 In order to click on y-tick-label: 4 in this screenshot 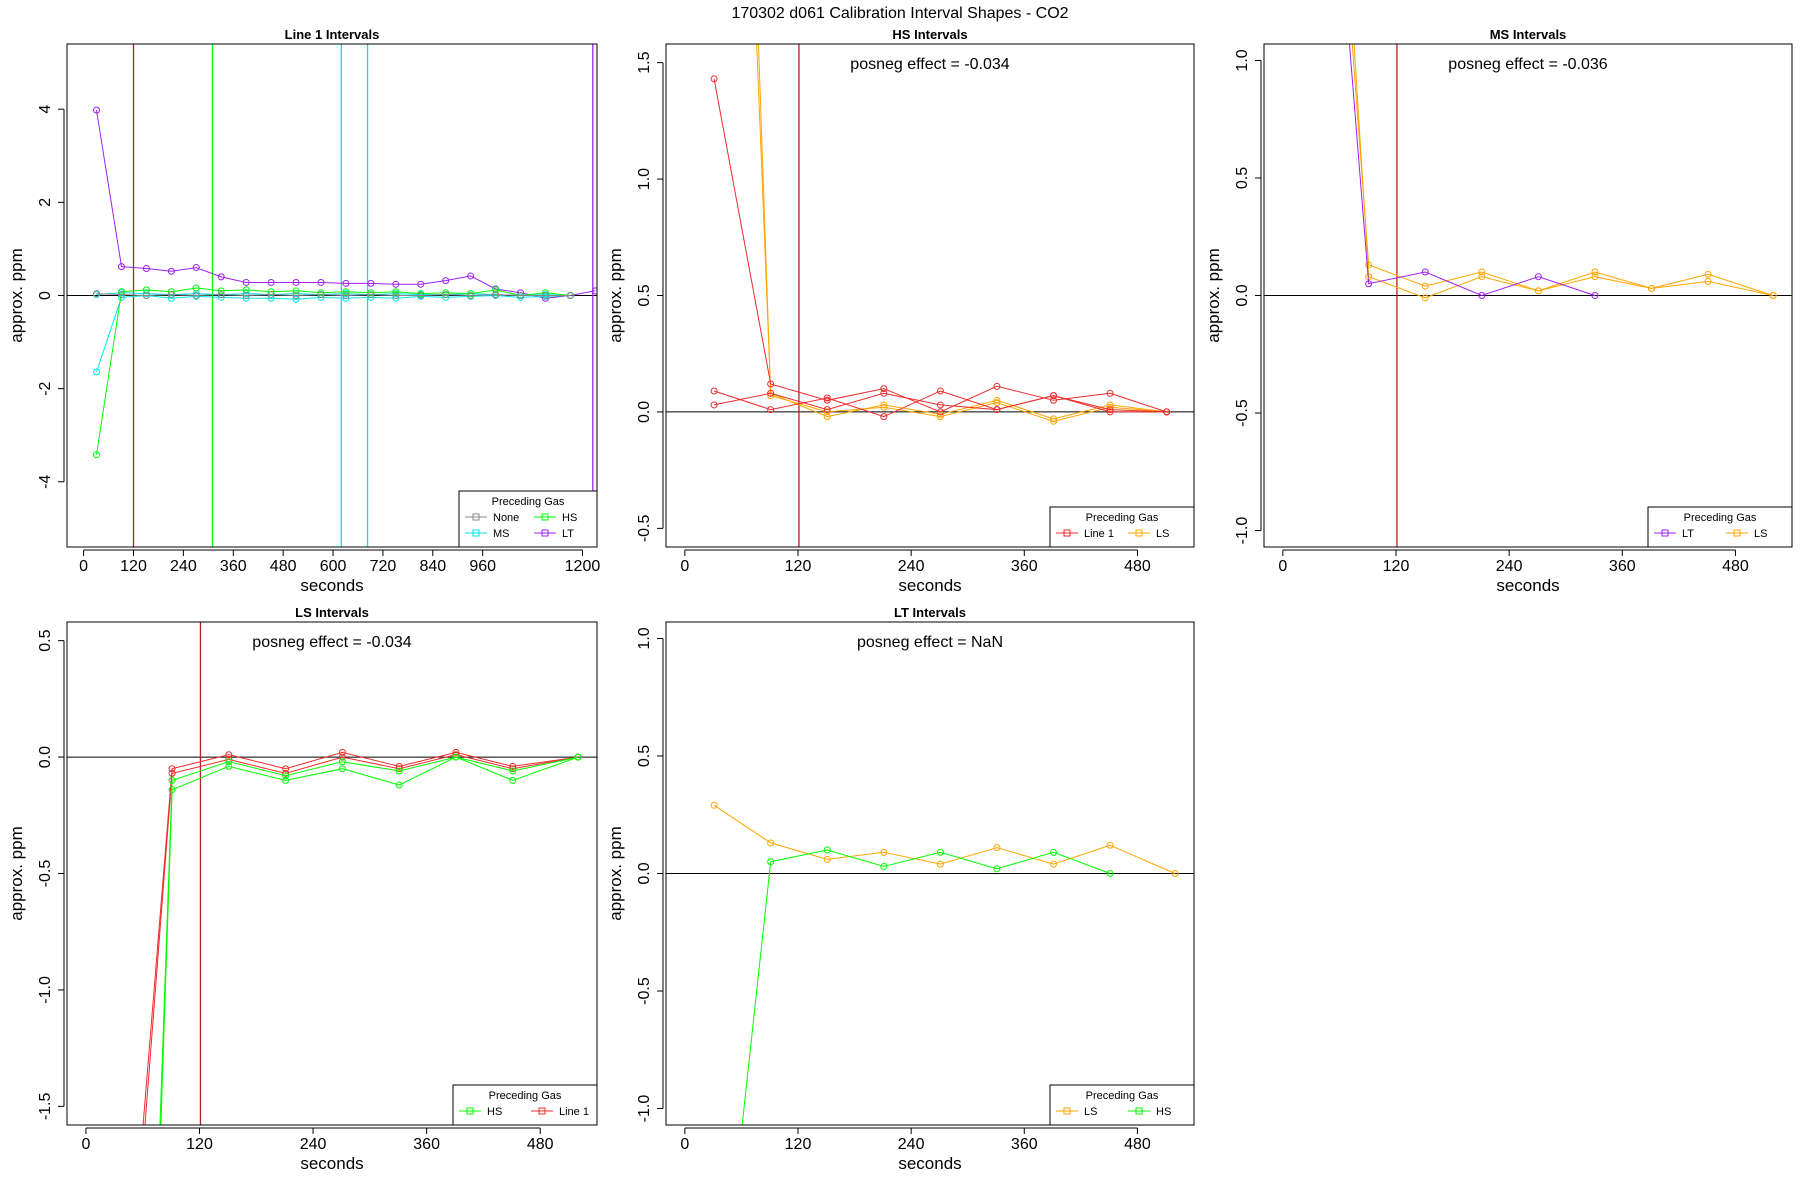, I will do `click(45, 109)`.